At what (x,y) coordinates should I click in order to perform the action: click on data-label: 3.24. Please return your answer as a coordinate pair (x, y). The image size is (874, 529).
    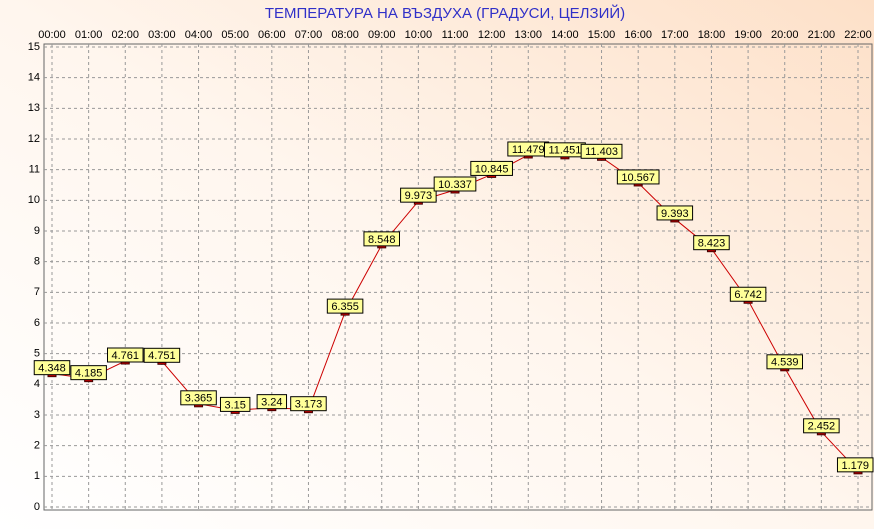
    Looking at the image, I should click on (271, 403).